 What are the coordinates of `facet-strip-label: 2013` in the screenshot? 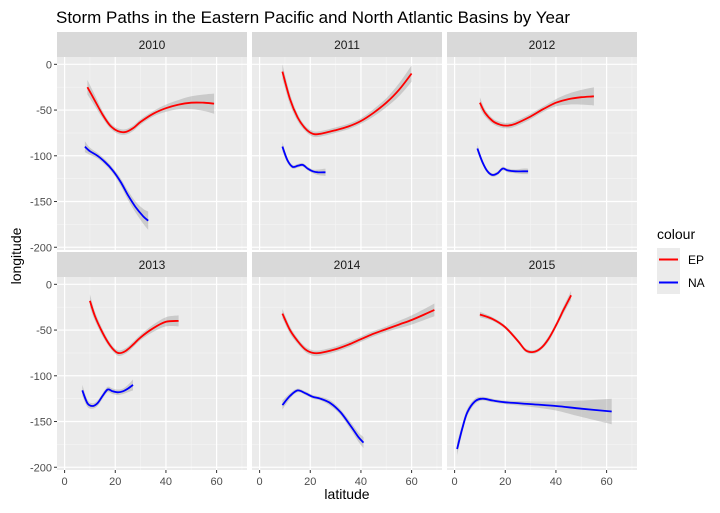 It's located at (152, 265).